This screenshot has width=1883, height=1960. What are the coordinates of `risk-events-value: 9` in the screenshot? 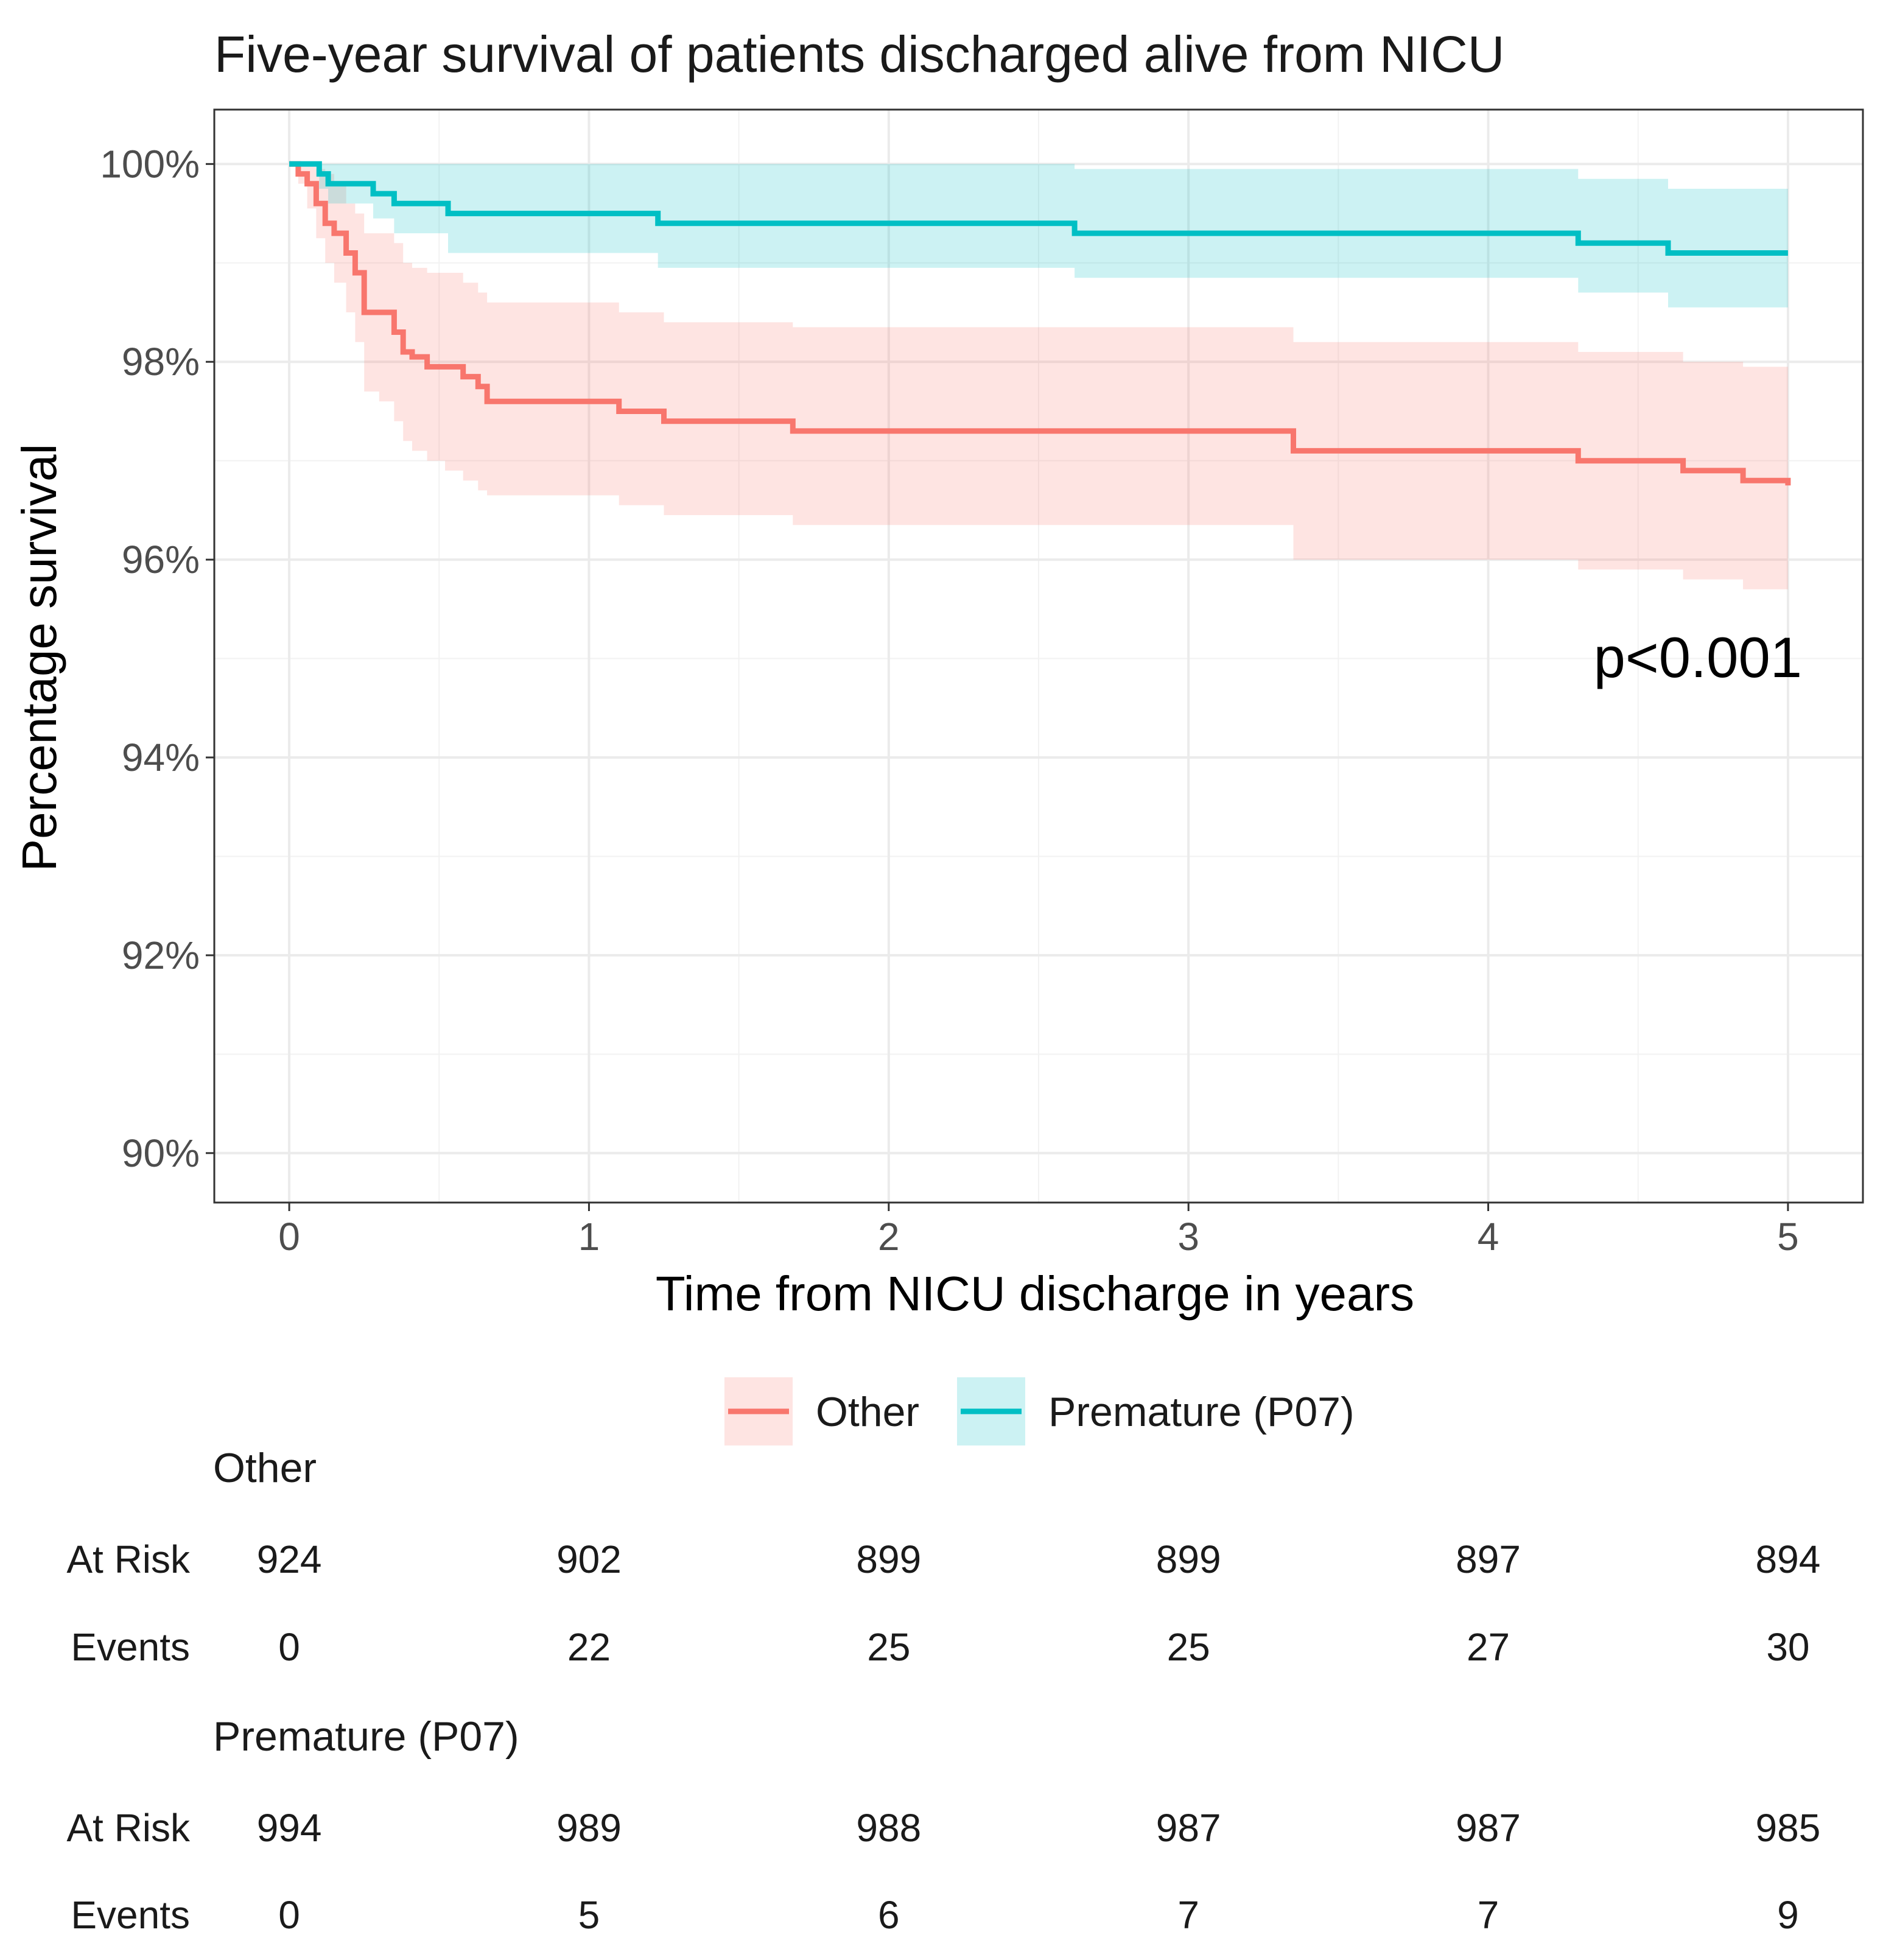 It's located at (1788, 1915).